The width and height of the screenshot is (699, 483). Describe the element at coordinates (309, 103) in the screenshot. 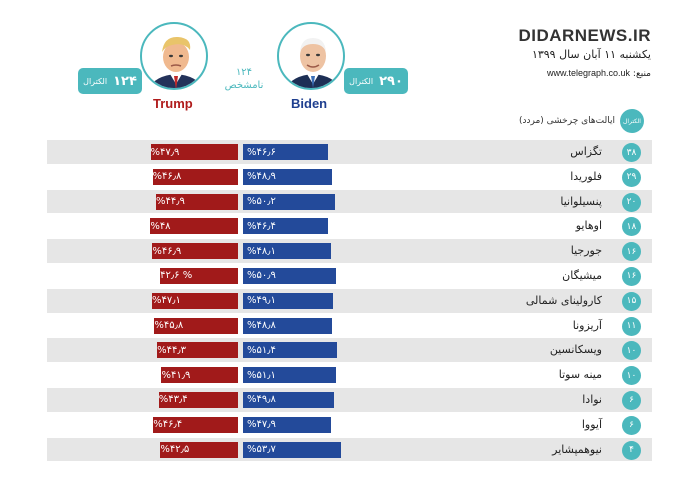

I see `biden-name: Biden` at that location.